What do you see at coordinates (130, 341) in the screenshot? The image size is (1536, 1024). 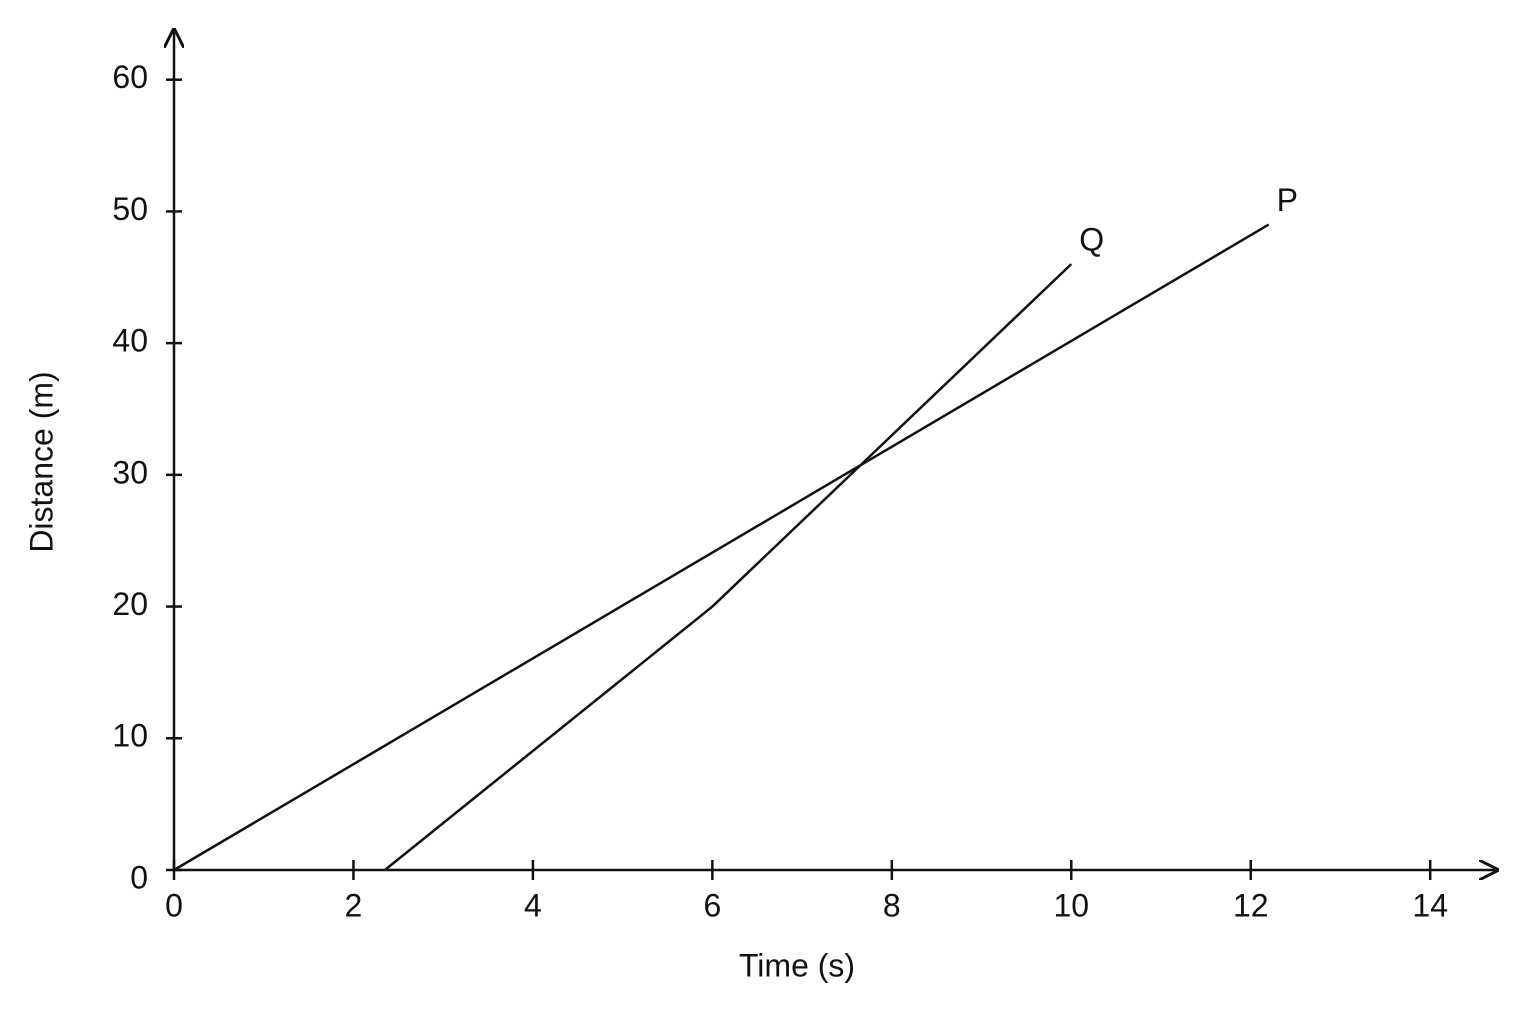 I see `y-tick-label: 40` at bounding box center [130, 341].